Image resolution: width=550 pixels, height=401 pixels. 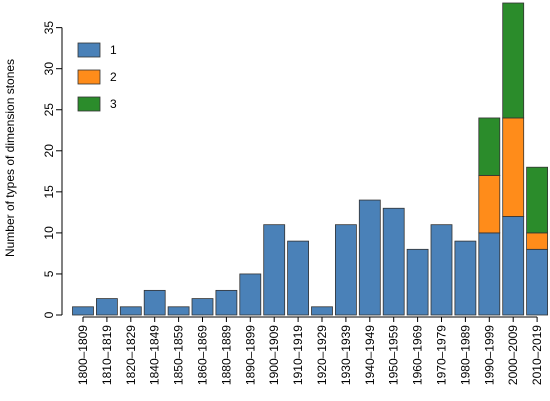 I want to click on legend-label: 3, so click(x=113, y=104).